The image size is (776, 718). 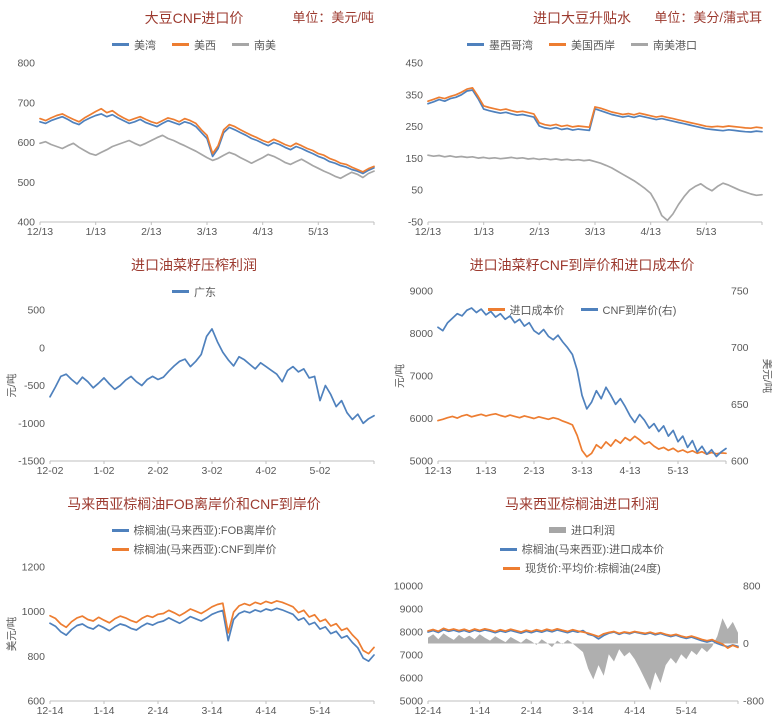 I want to click on legend-label: 南美, so click(x=265, y=45).